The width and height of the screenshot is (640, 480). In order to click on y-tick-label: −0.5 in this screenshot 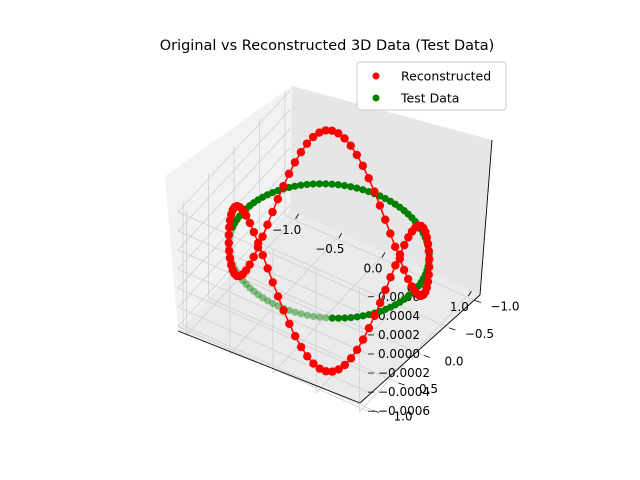, I will do `click(479, 334)`.